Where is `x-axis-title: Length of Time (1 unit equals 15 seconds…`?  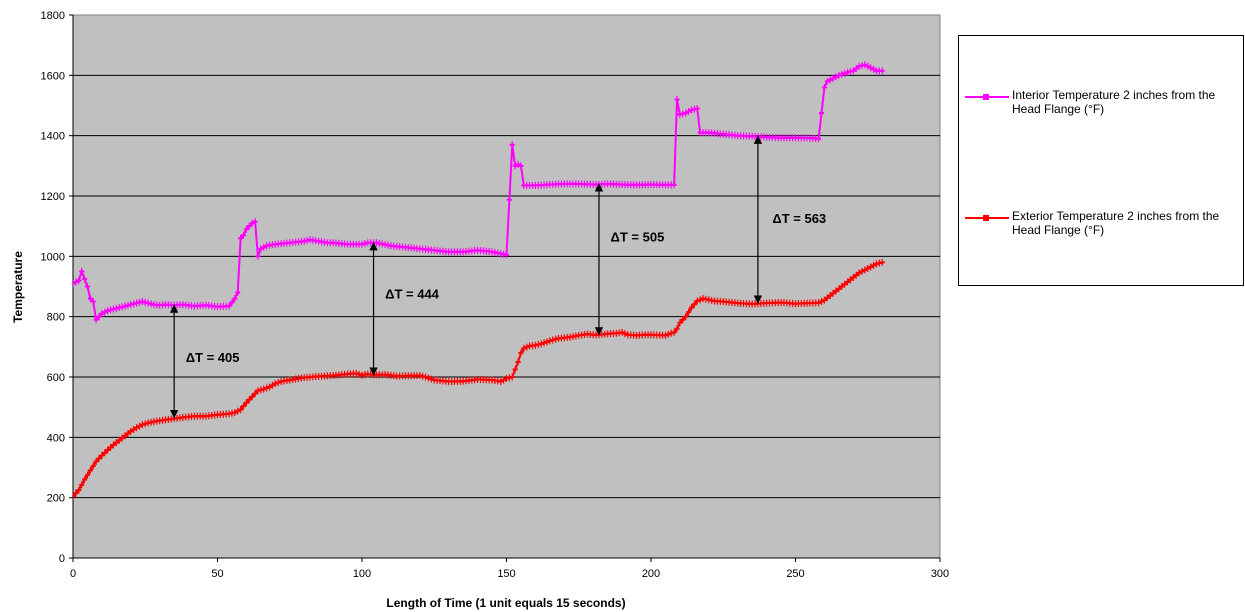
x-axis-title: Length of Time (1 unit equals 15 seconds… is located at coordinates (505, 603).